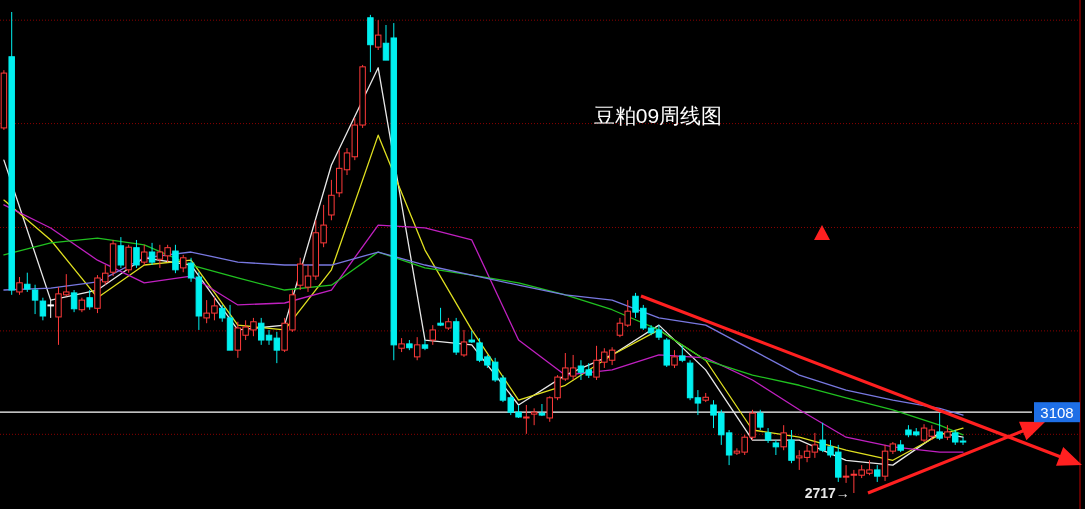 This screenshot has width=1085, height=509. Describe the element at coordinates (1057, 412) in the screenshot. I see `price-tag: 3108` at that location.